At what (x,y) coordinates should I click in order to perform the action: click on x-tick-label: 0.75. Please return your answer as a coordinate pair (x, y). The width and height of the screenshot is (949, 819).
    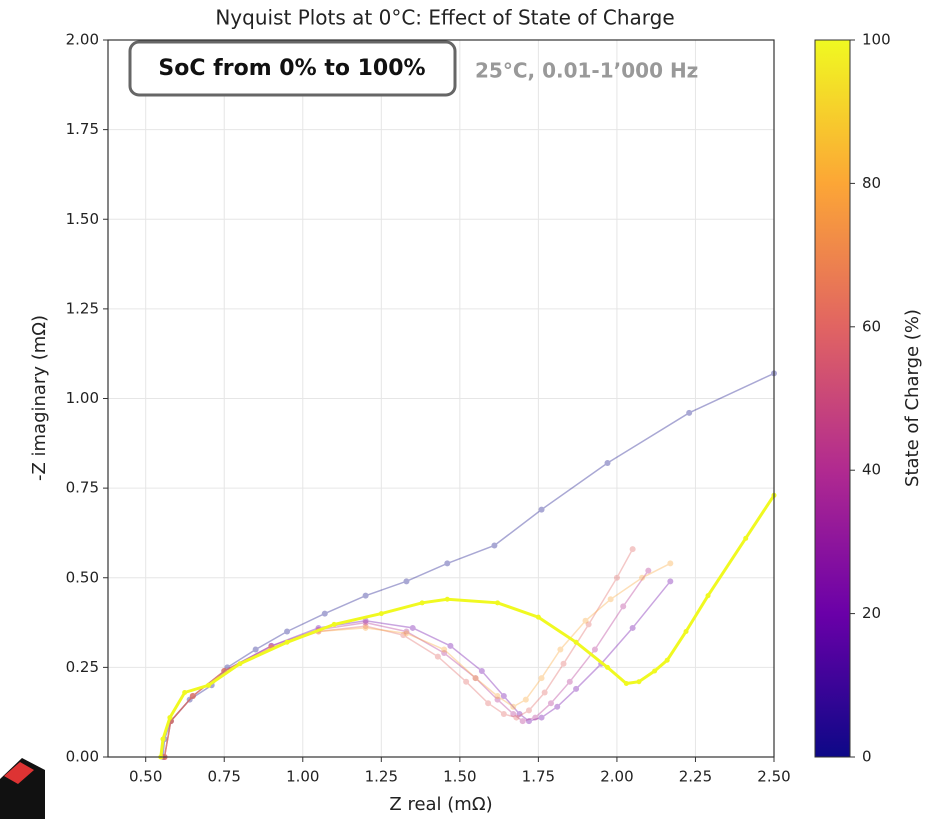
    Looking at the image, I should click on (224, 777).